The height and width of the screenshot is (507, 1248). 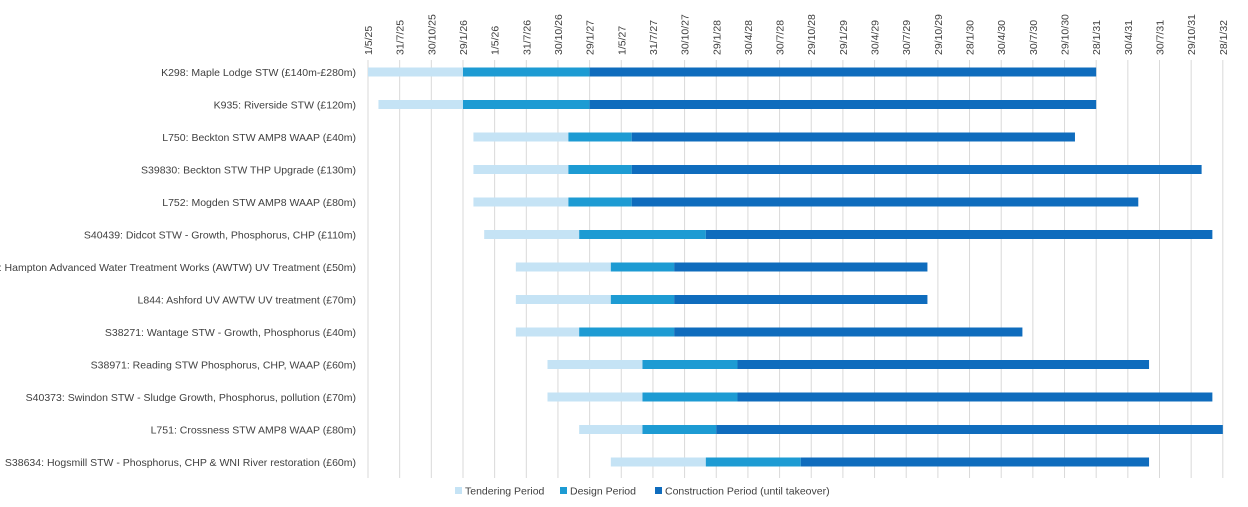 I want to click on x-tick-label: 30/7/29, so click(x=907, y=37).